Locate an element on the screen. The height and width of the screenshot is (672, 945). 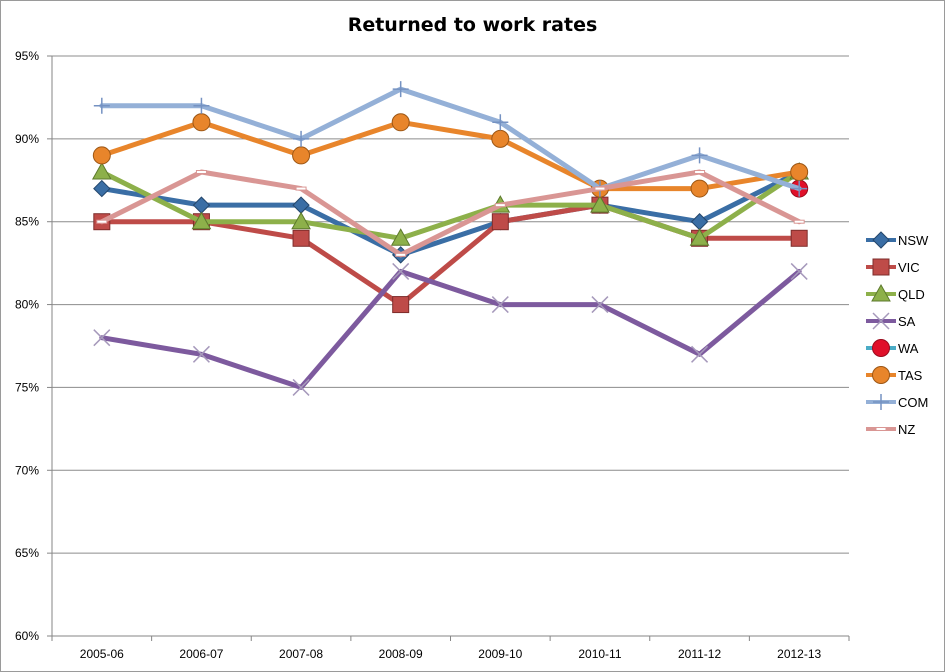
x-tick-label: 2012-13 is located at coordinates (799, 654).